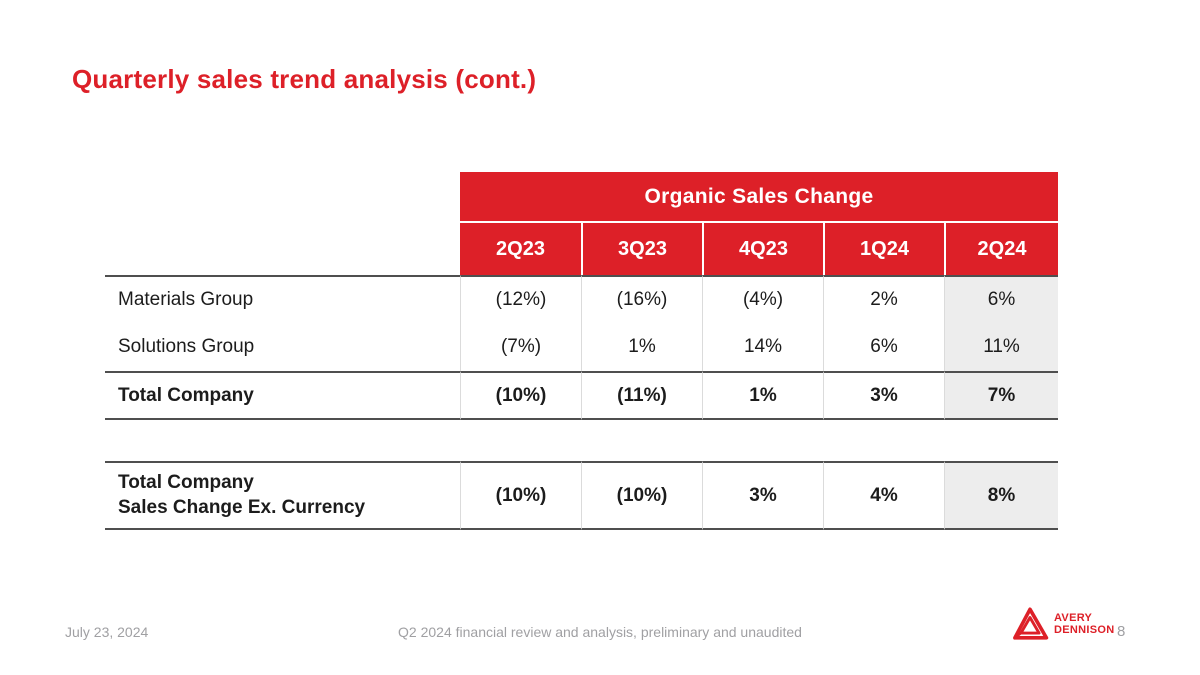 Image resolution: width=1200 pixels, height=675 pixels. I want to click on column-header-1q24: 1Q24, so click(883, 248).